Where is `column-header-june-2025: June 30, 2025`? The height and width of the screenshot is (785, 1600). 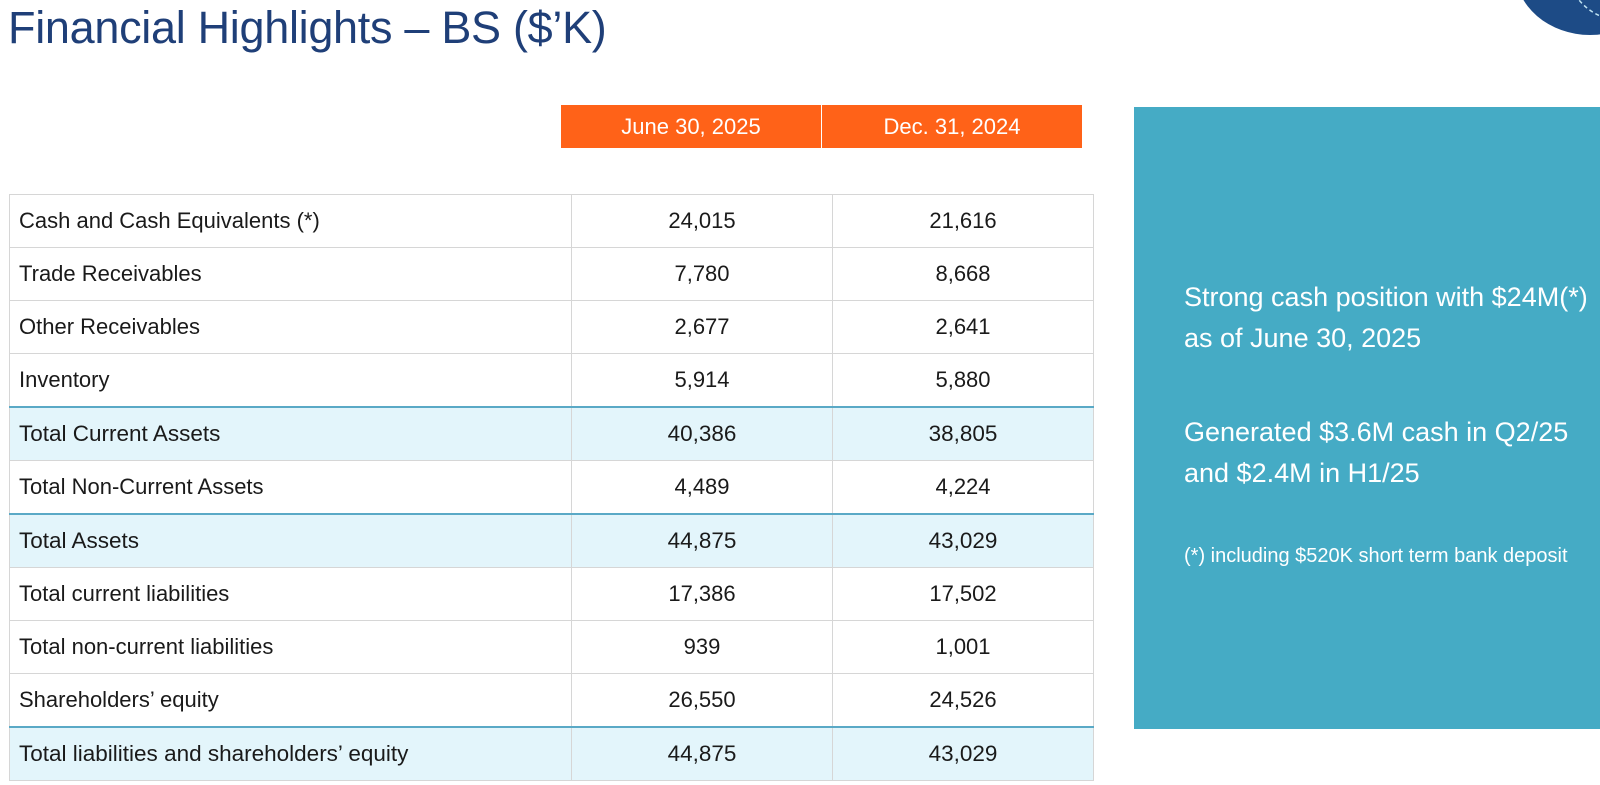 column-header-june-2025: June 30, 2025 is located at coordinates (691, 126).